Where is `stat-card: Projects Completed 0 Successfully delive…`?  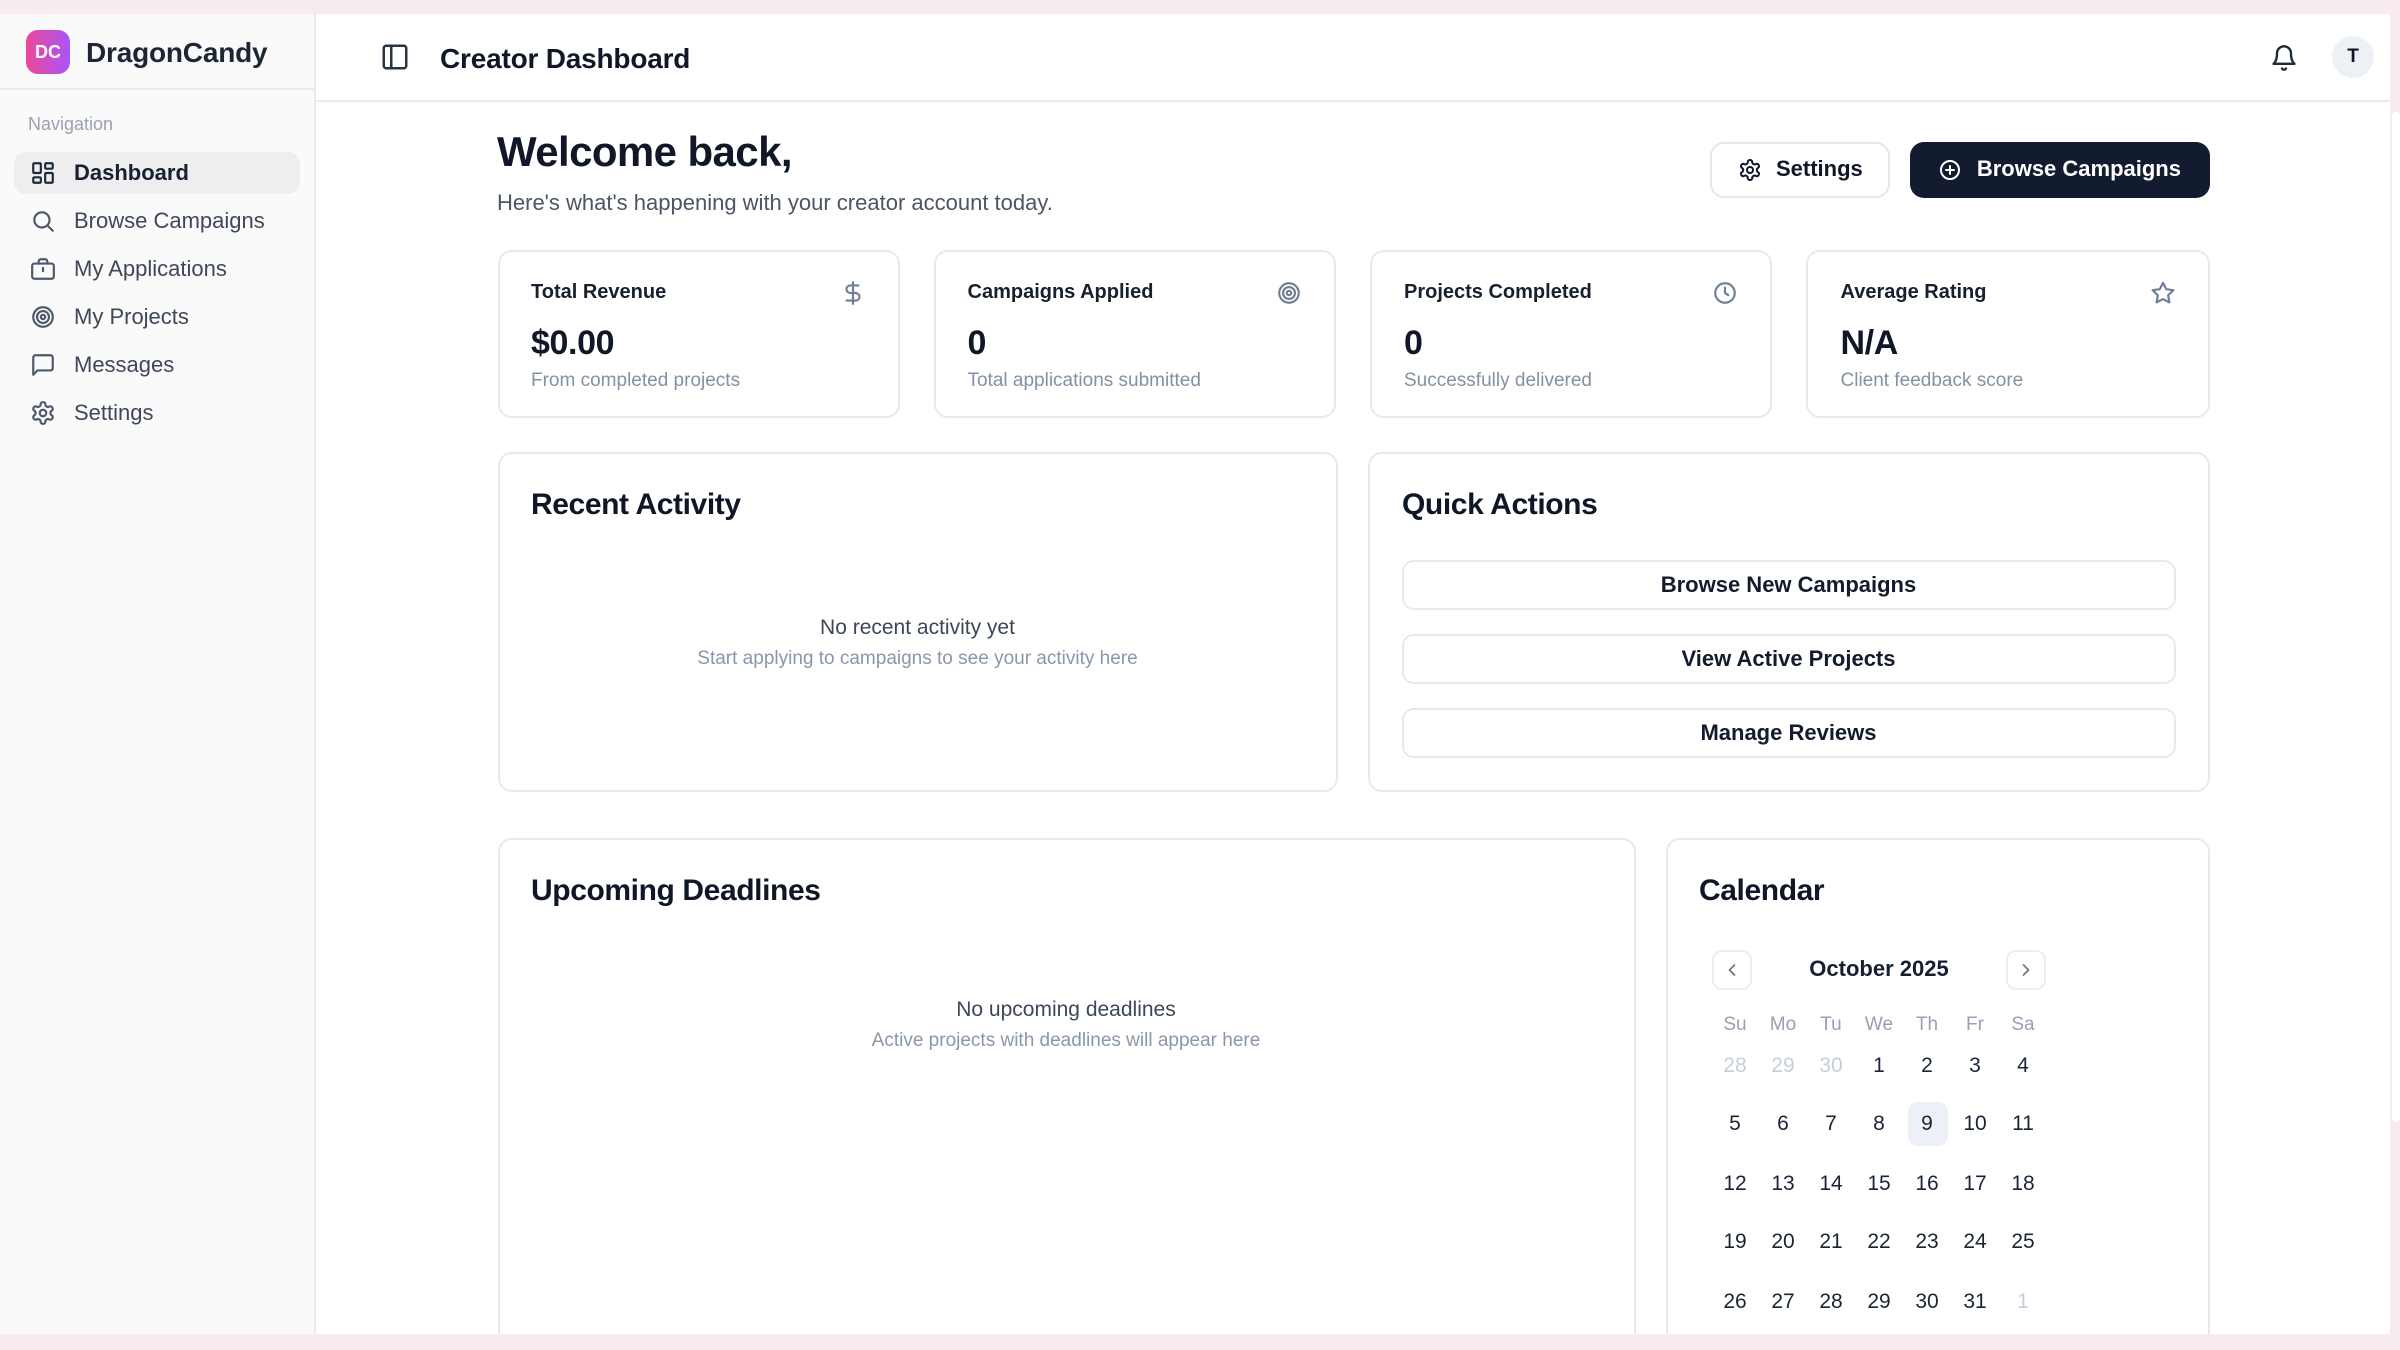
stat-card: Projects Completed 0 Successfully delive… is located at coordinates (1571, 334).